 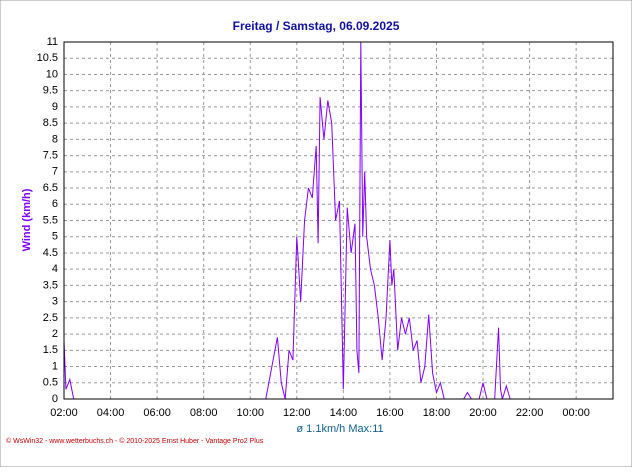 I want to click on y-tick-label: 1, so click(x=55, y=366).